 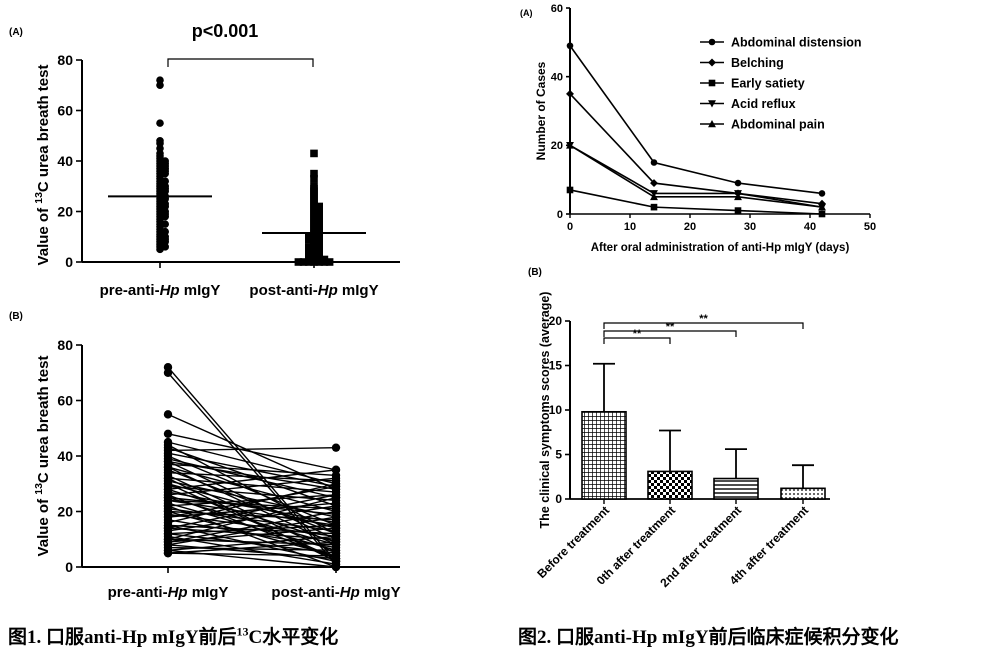 What do you see at coordinates (796, 43) in the screenshot?
I see `legend-label: Abdominal distension` at bounding box center [796, 43].